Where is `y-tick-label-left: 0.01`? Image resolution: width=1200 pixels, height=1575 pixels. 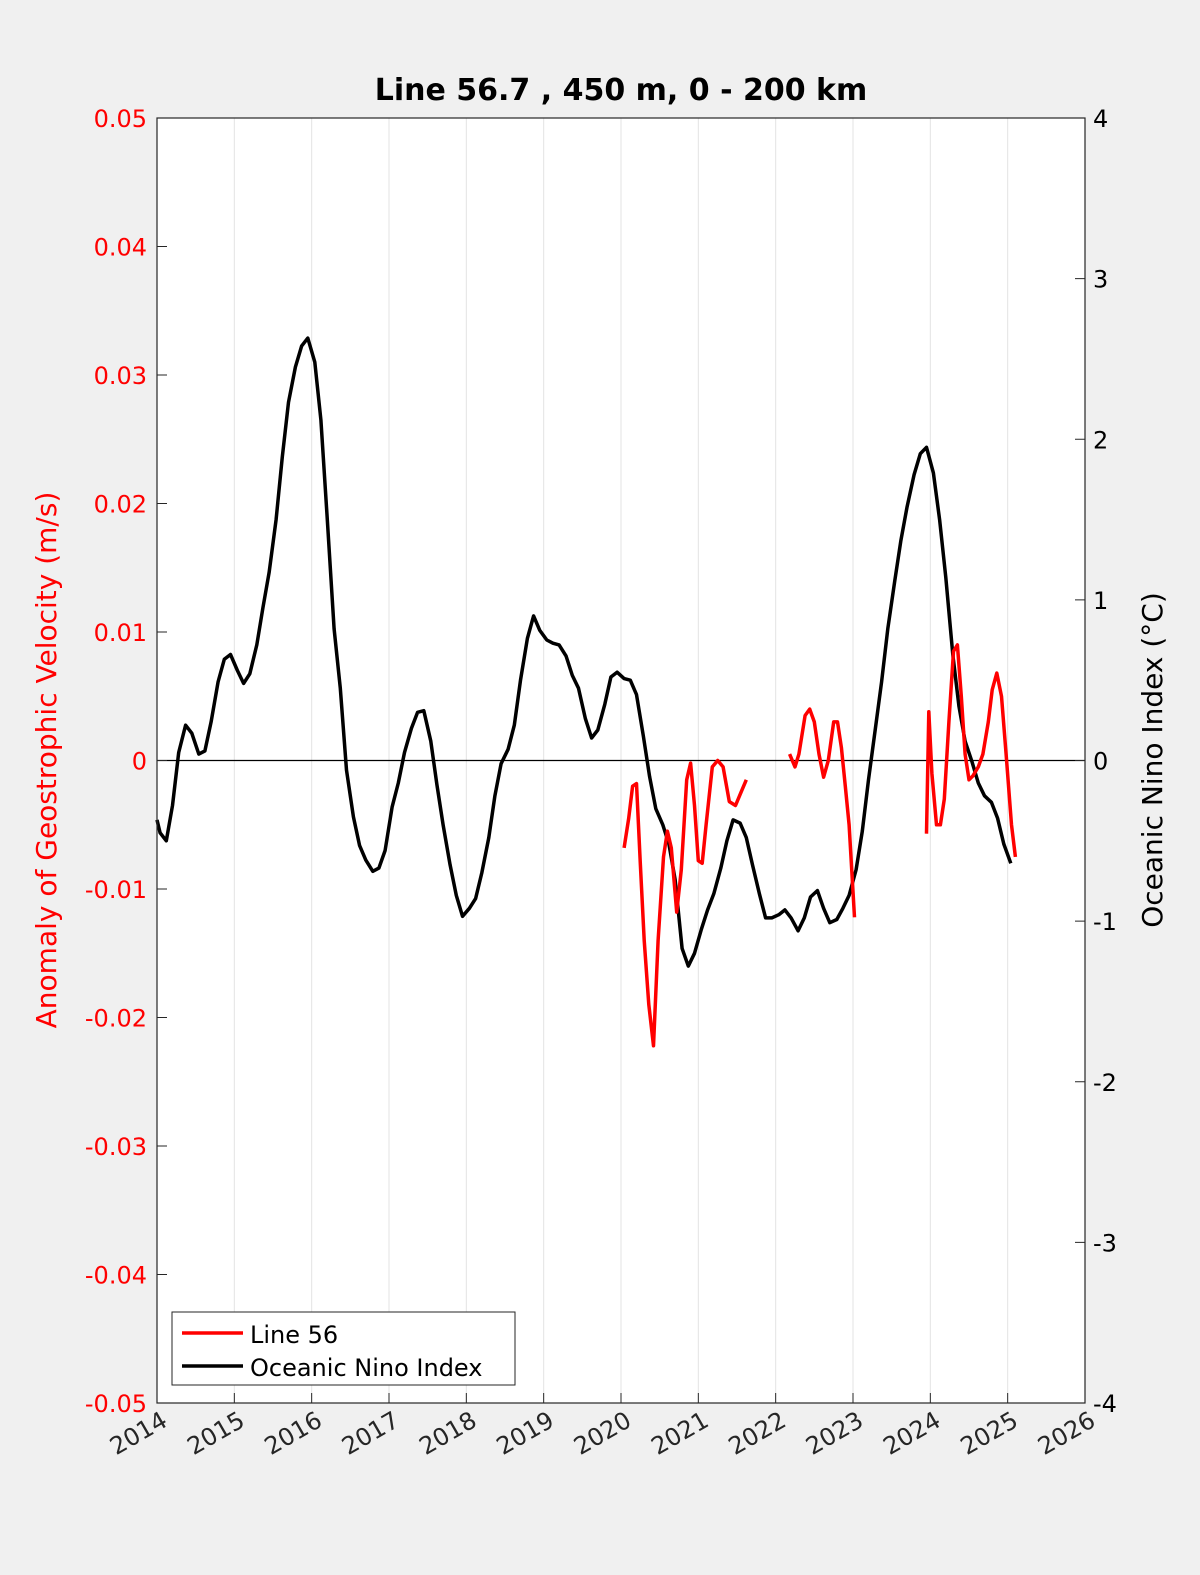 y-tick-label-left: 0.01 is located at coordinates (120, 633).